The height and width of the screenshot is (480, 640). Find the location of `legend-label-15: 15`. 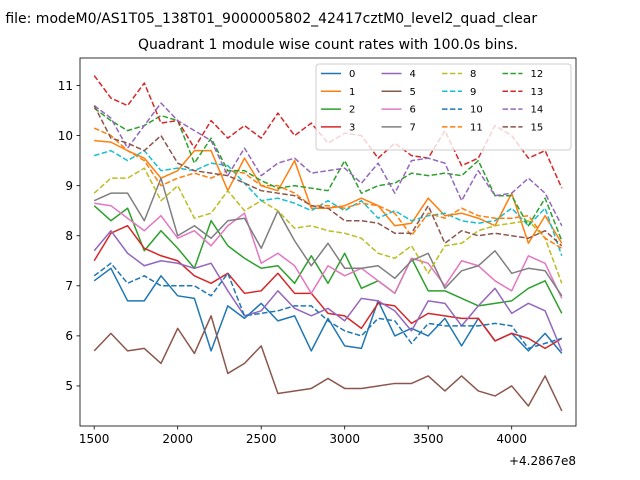

legend-label-15: 15 is located at coordinates (537, 128).